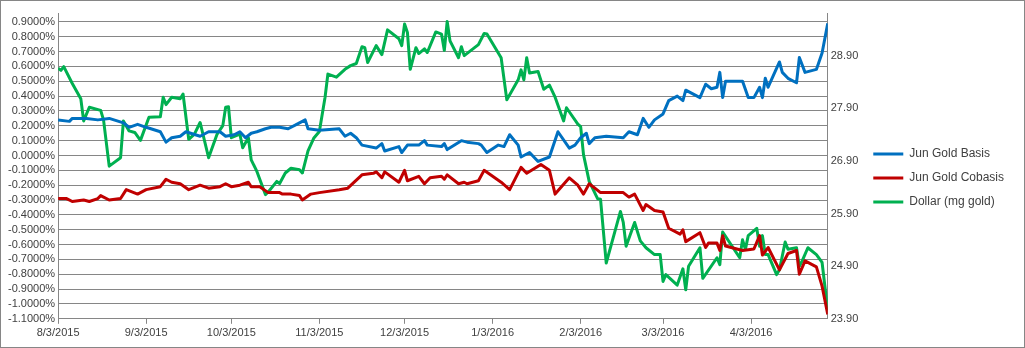 The width and height of the screenshot is (1025, 348). What do you see at coordinates (58, 332) in the screenshot?
I see `x-tick-label: 8/3/2015` at bounding box center [58, 332].